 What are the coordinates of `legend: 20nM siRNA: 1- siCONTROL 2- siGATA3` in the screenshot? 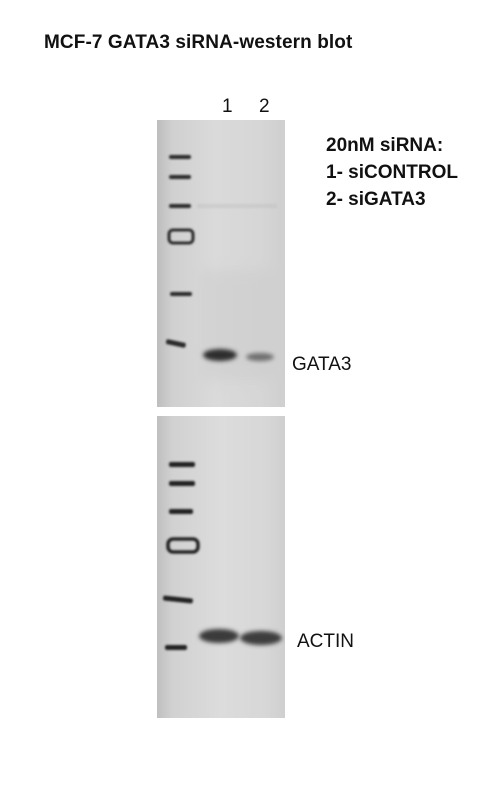 It's located at (392, 172).